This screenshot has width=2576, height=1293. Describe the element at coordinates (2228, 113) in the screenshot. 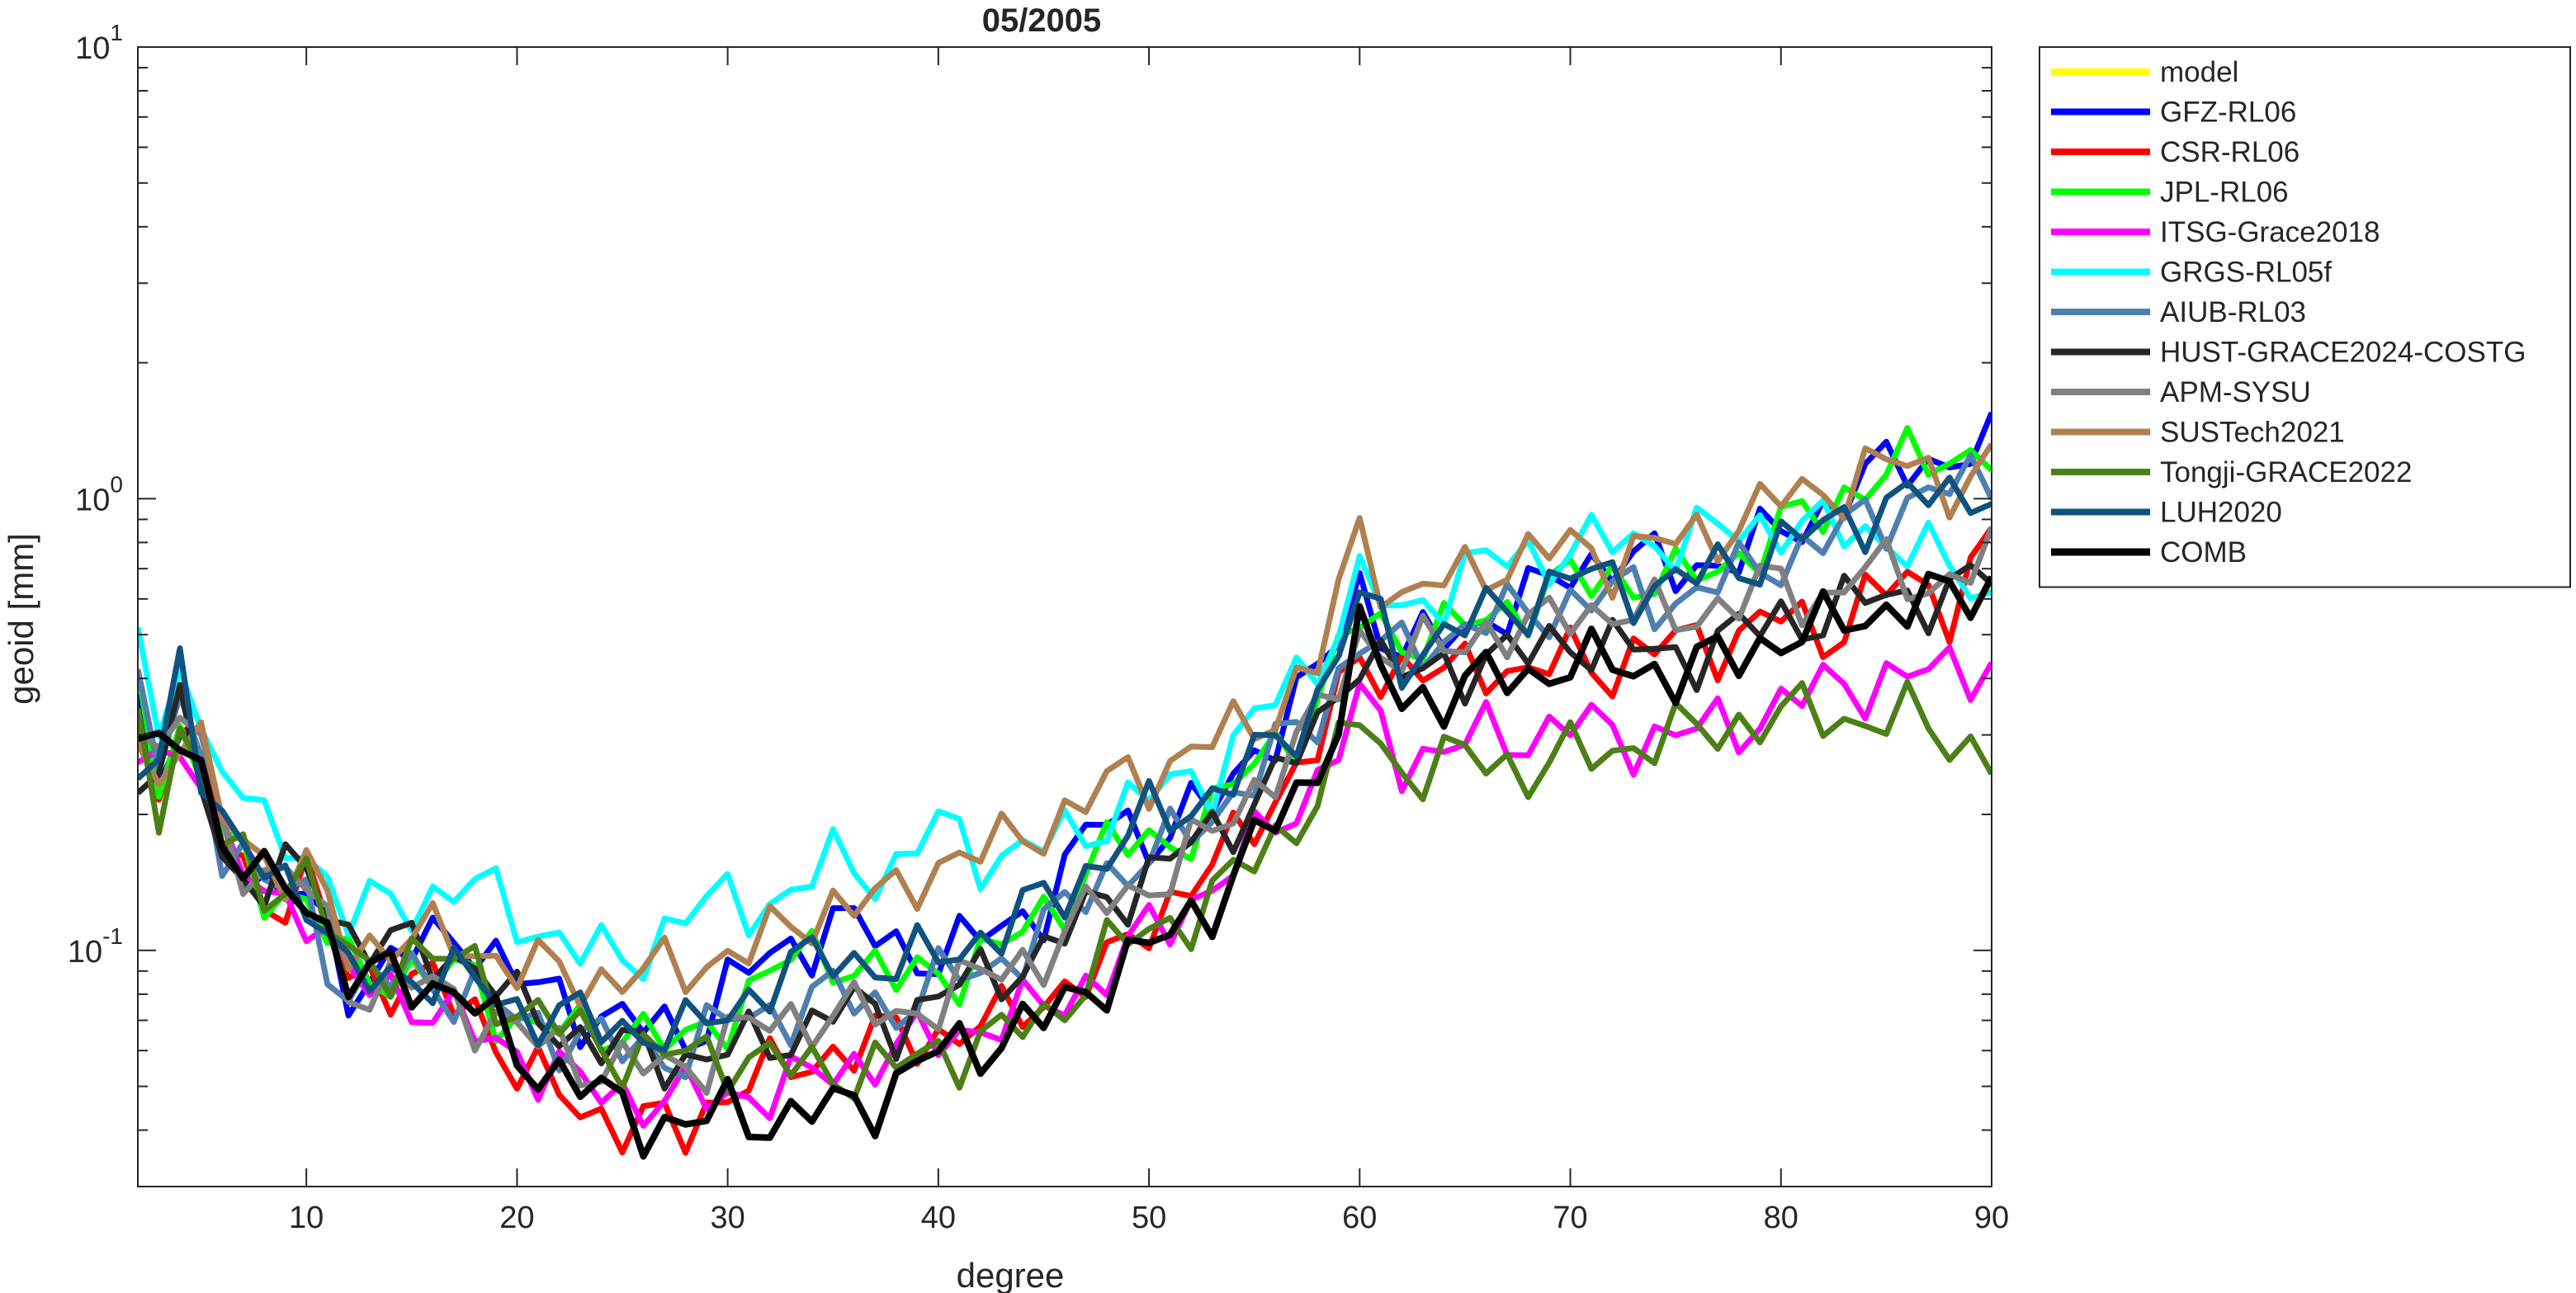

I see `legend-entry: GFZ-RL06` at that location.